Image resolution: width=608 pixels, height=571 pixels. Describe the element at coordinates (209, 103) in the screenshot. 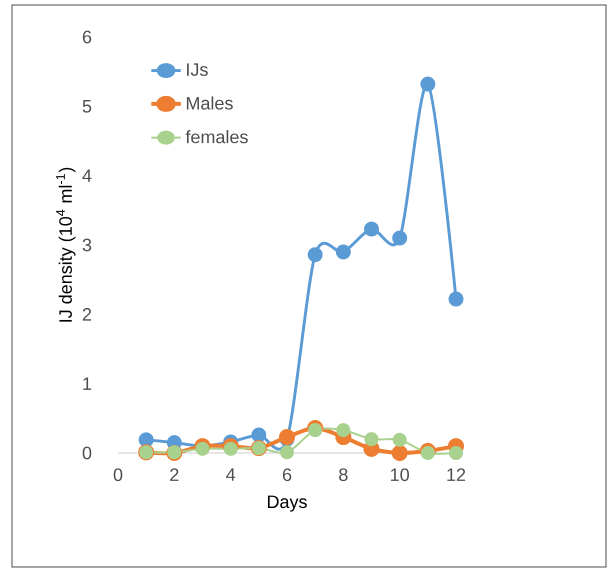

I see `legend-label: Males` at that location.